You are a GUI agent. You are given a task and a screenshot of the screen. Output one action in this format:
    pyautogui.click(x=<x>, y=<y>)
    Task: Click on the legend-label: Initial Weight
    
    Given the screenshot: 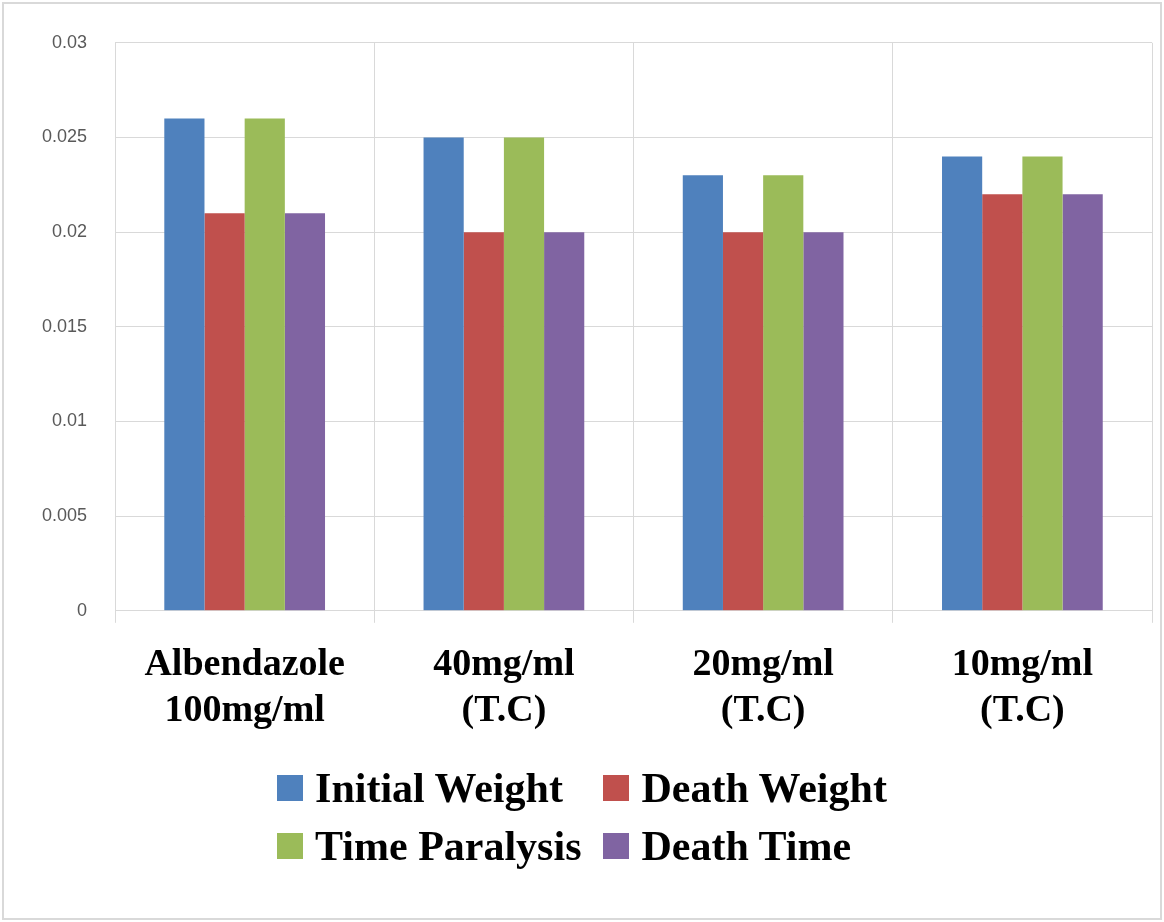 What is the action you would take?
    pyautogui.click(x=439, y=788)
    